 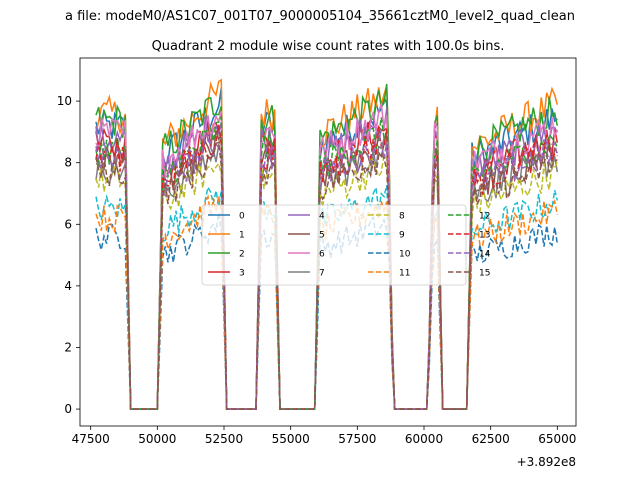 I want to click on legend-label-5: 5, so click(x=322, y=236).